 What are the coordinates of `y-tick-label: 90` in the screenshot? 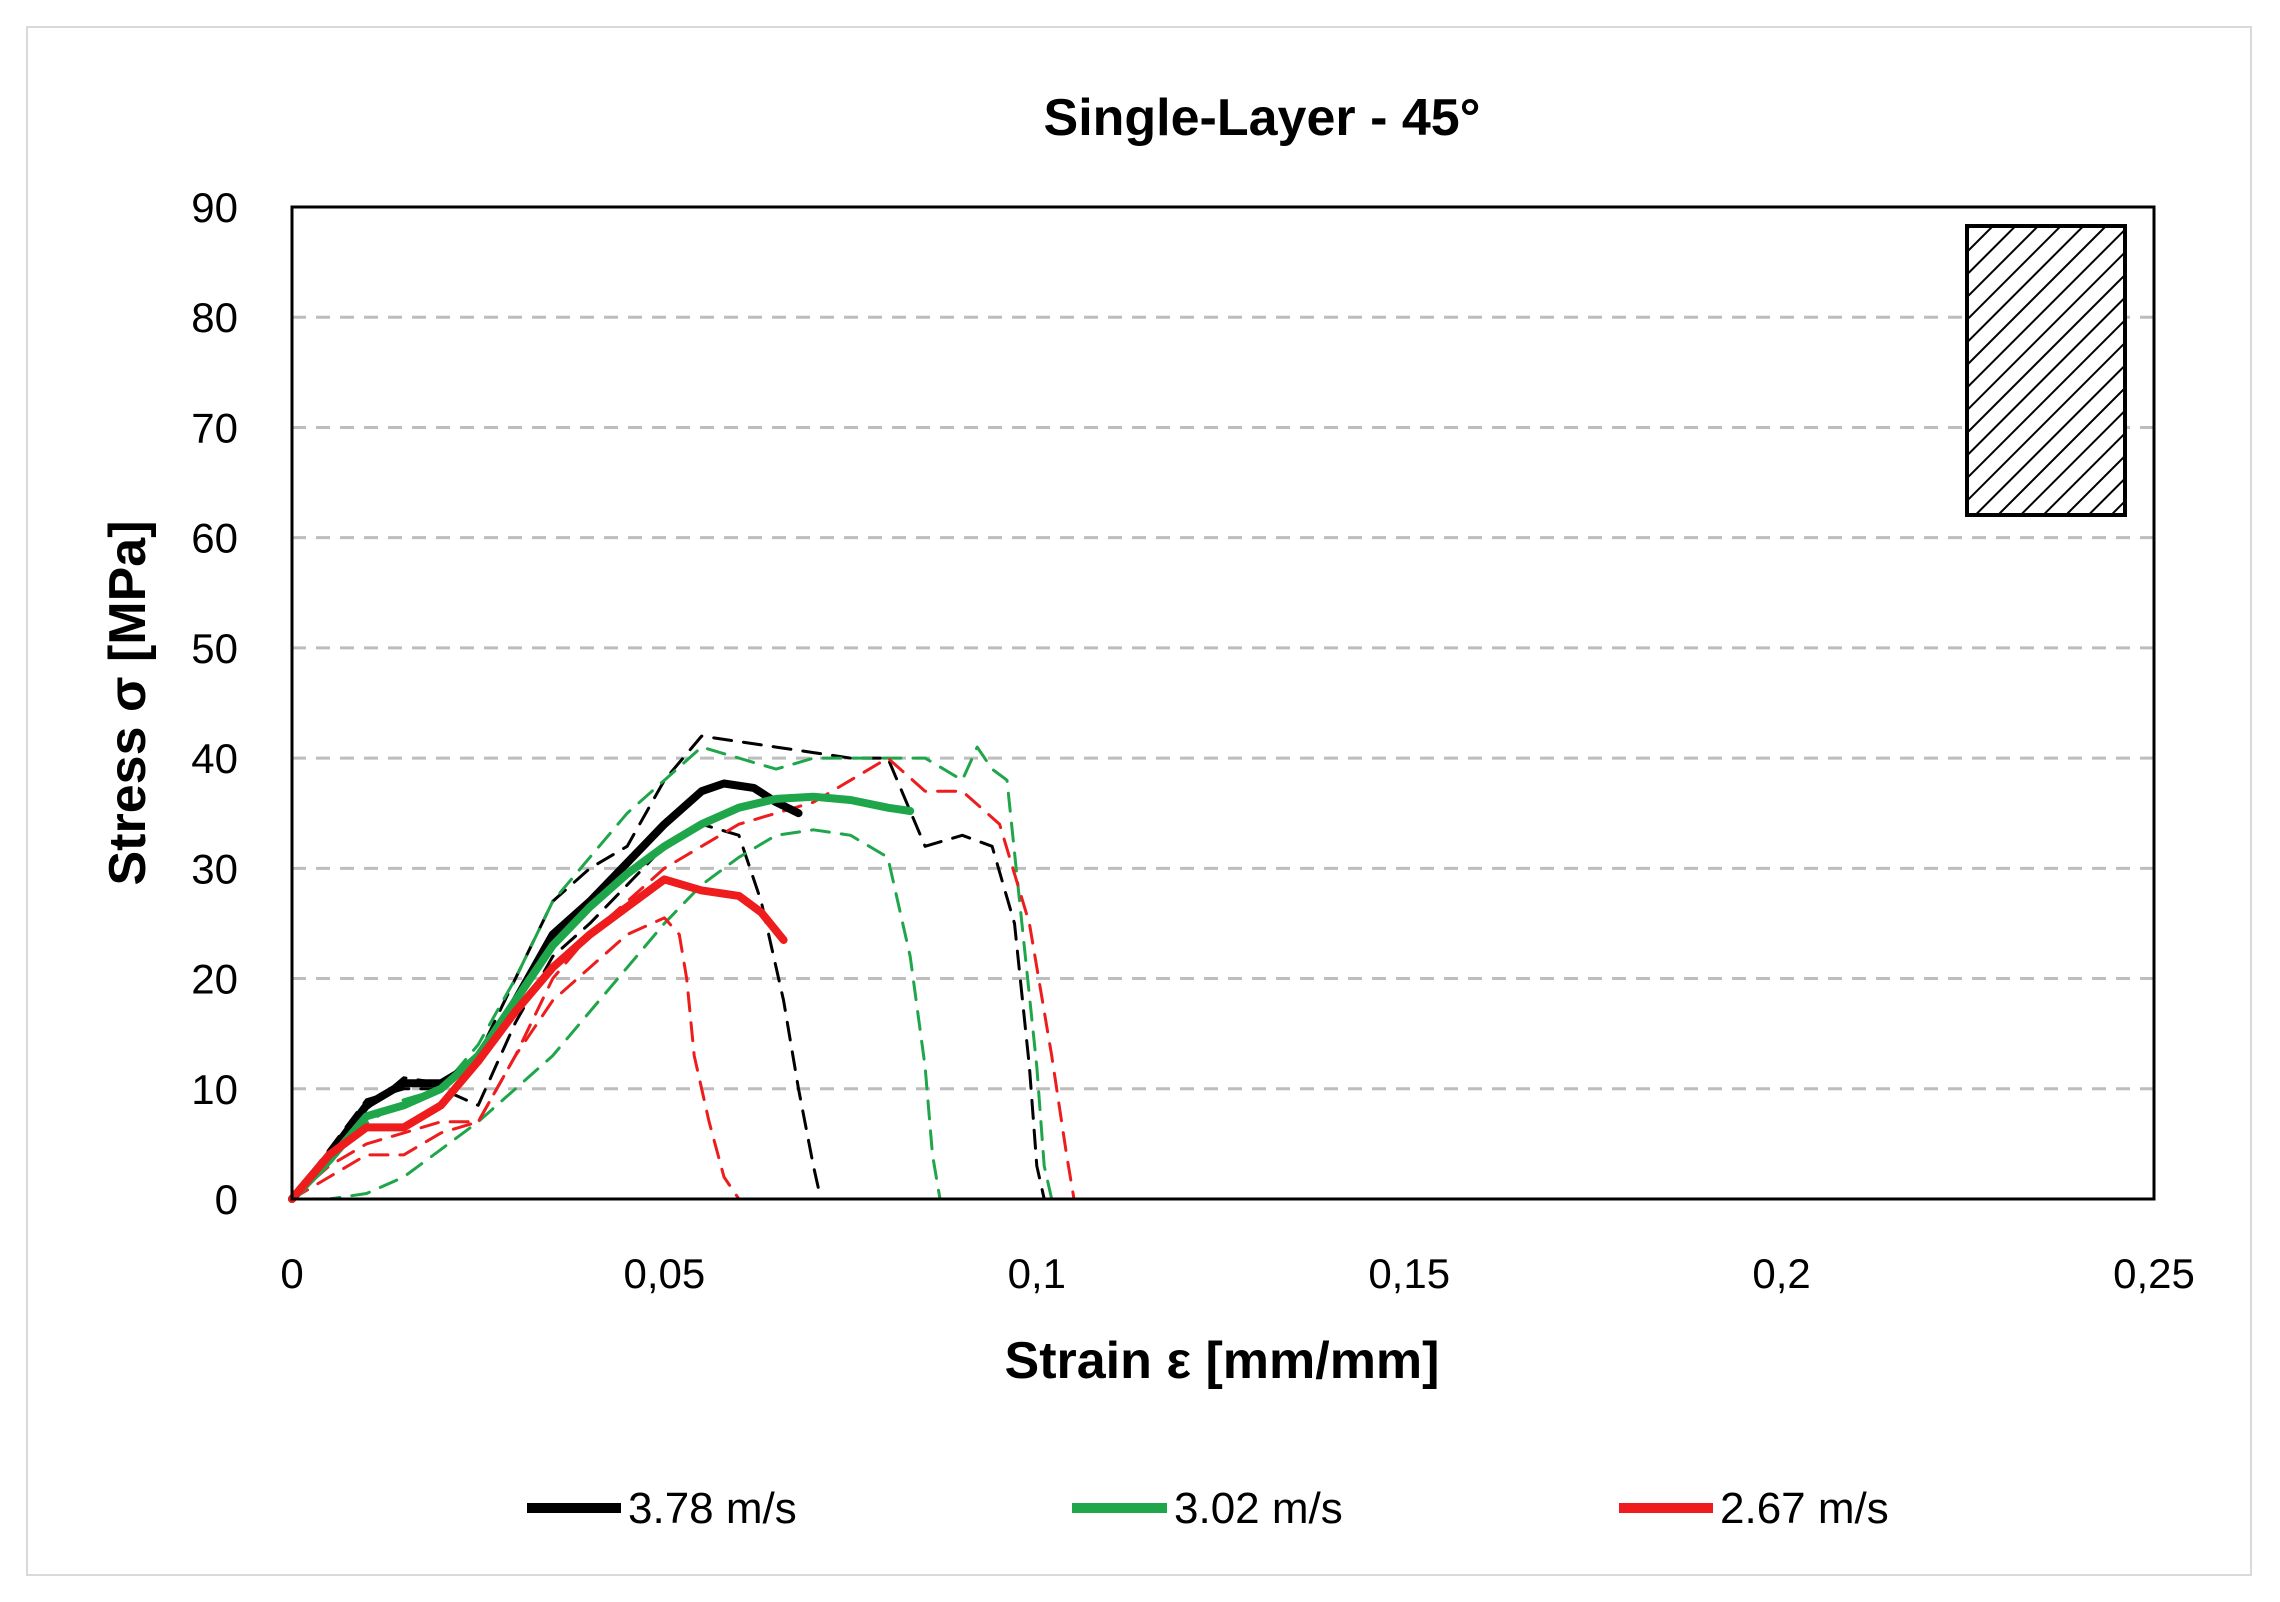 It's located at (214, 207).